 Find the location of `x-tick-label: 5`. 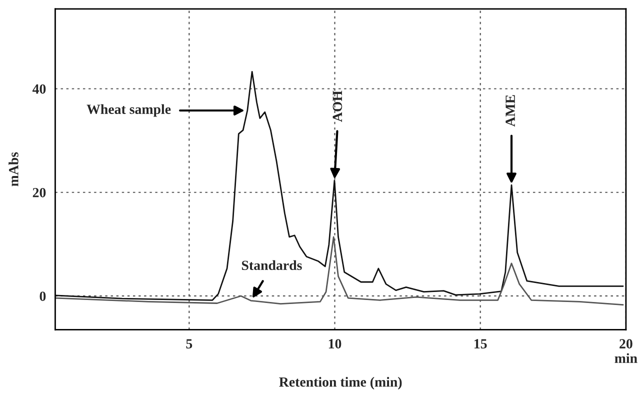

x-tick-label: 5 is located at coordinates (189, 343).